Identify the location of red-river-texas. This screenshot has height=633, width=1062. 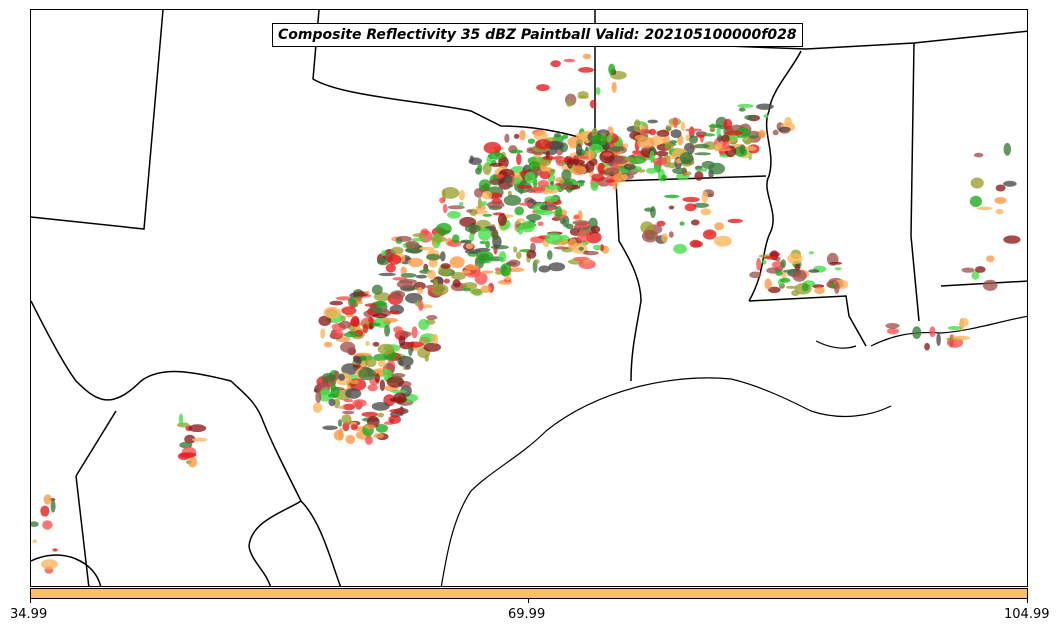
(186, 443).